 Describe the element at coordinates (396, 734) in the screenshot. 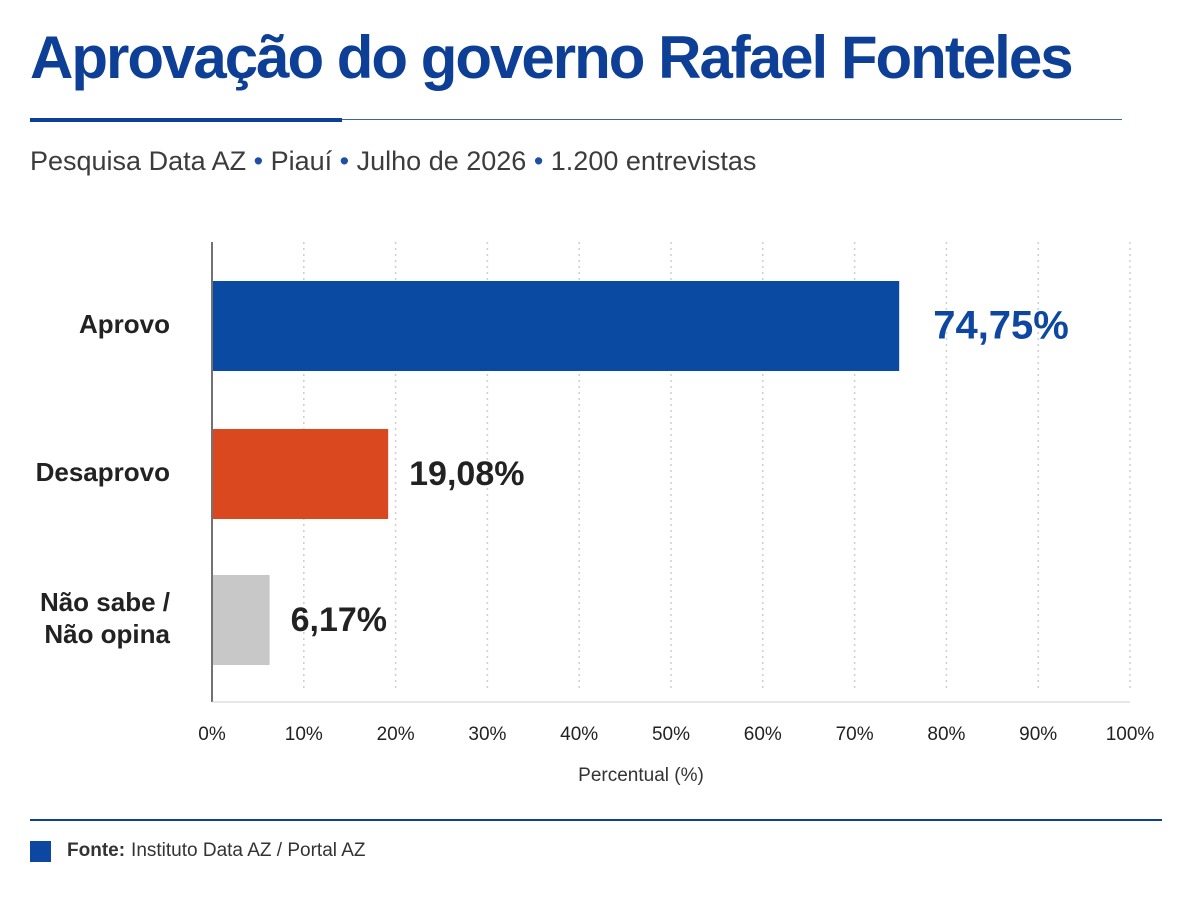

I see `x-tick-label: 20%` at that location.